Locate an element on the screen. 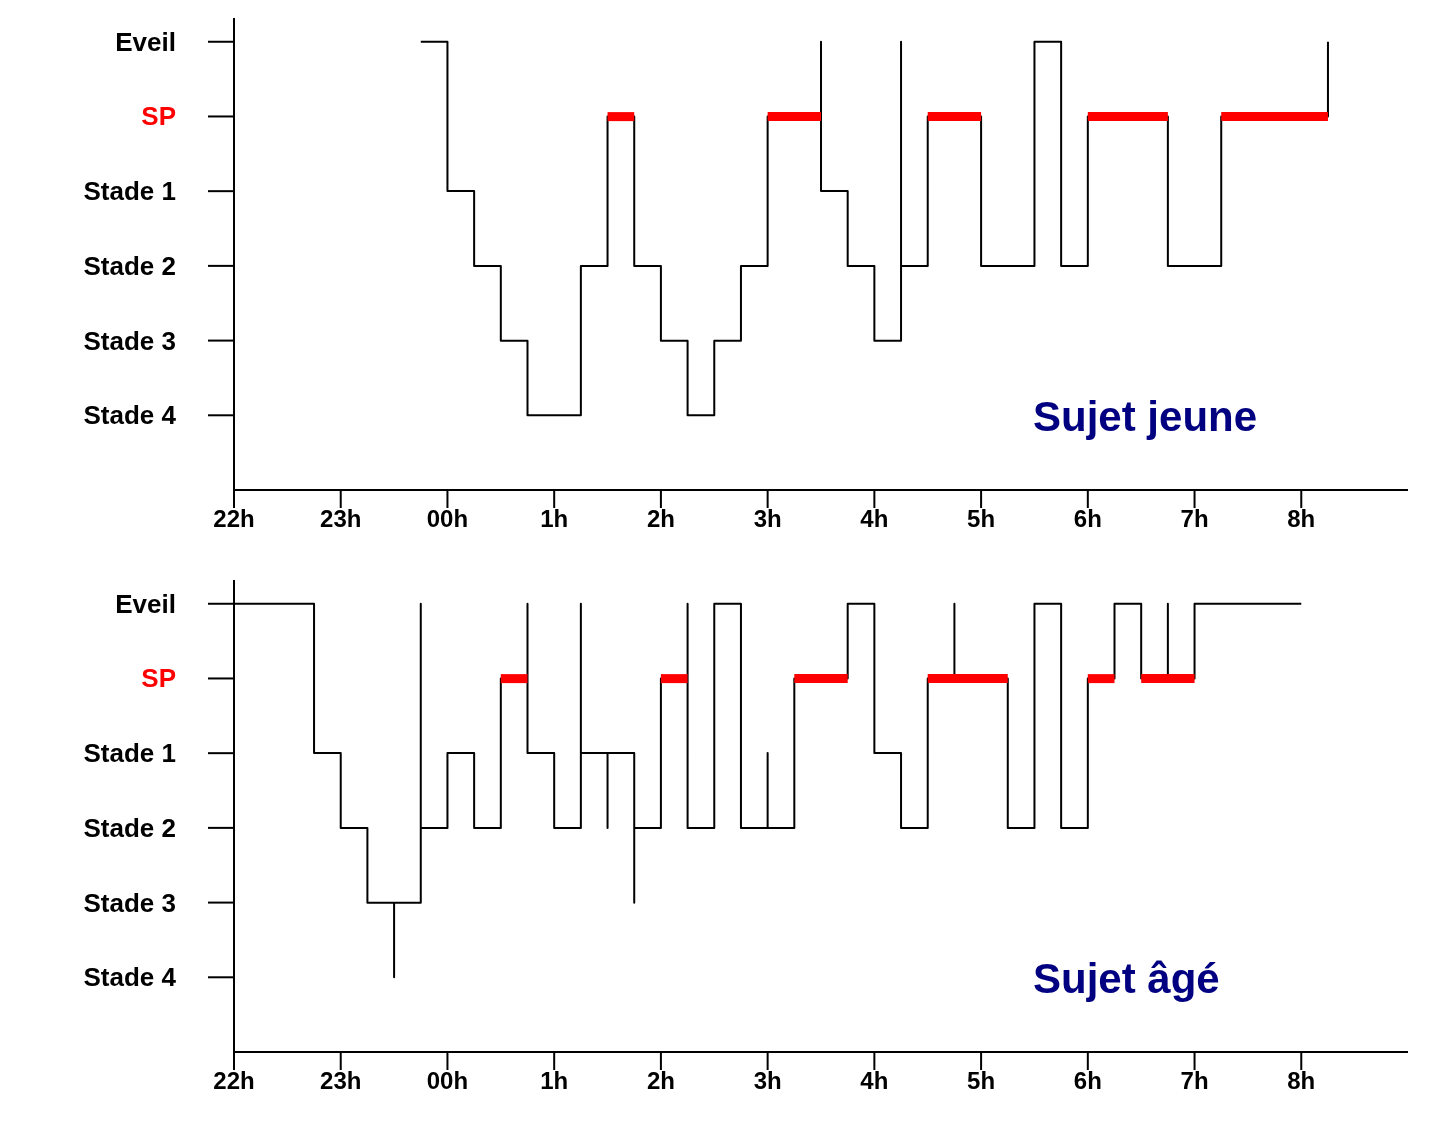 The height and width of the screenshot is (1146, 1432). annotation: Sujet jeune is located at coordinates (1145, 417).